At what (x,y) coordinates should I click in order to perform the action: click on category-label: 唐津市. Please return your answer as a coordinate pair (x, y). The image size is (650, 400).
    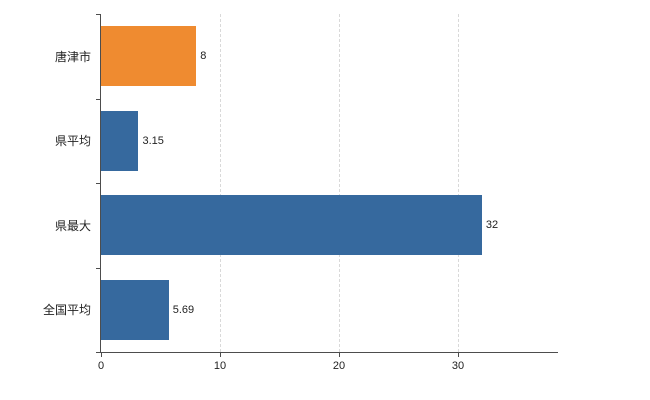
    Looking at the image, I should click on (72, 56).